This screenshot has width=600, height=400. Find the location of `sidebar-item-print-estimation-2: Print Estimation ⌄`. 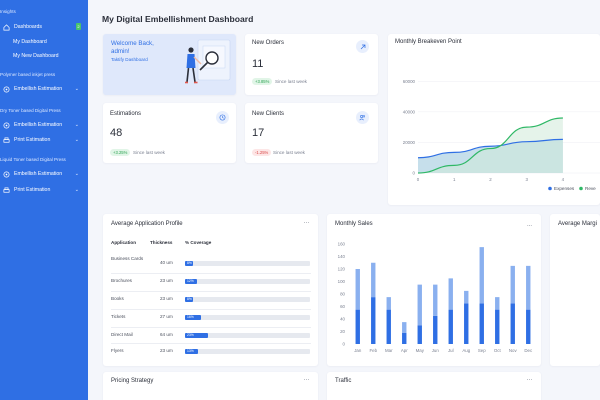

sidebar-item-print-estimation-2: Print Estimation ⌄ is located at coordinates (44, 190).